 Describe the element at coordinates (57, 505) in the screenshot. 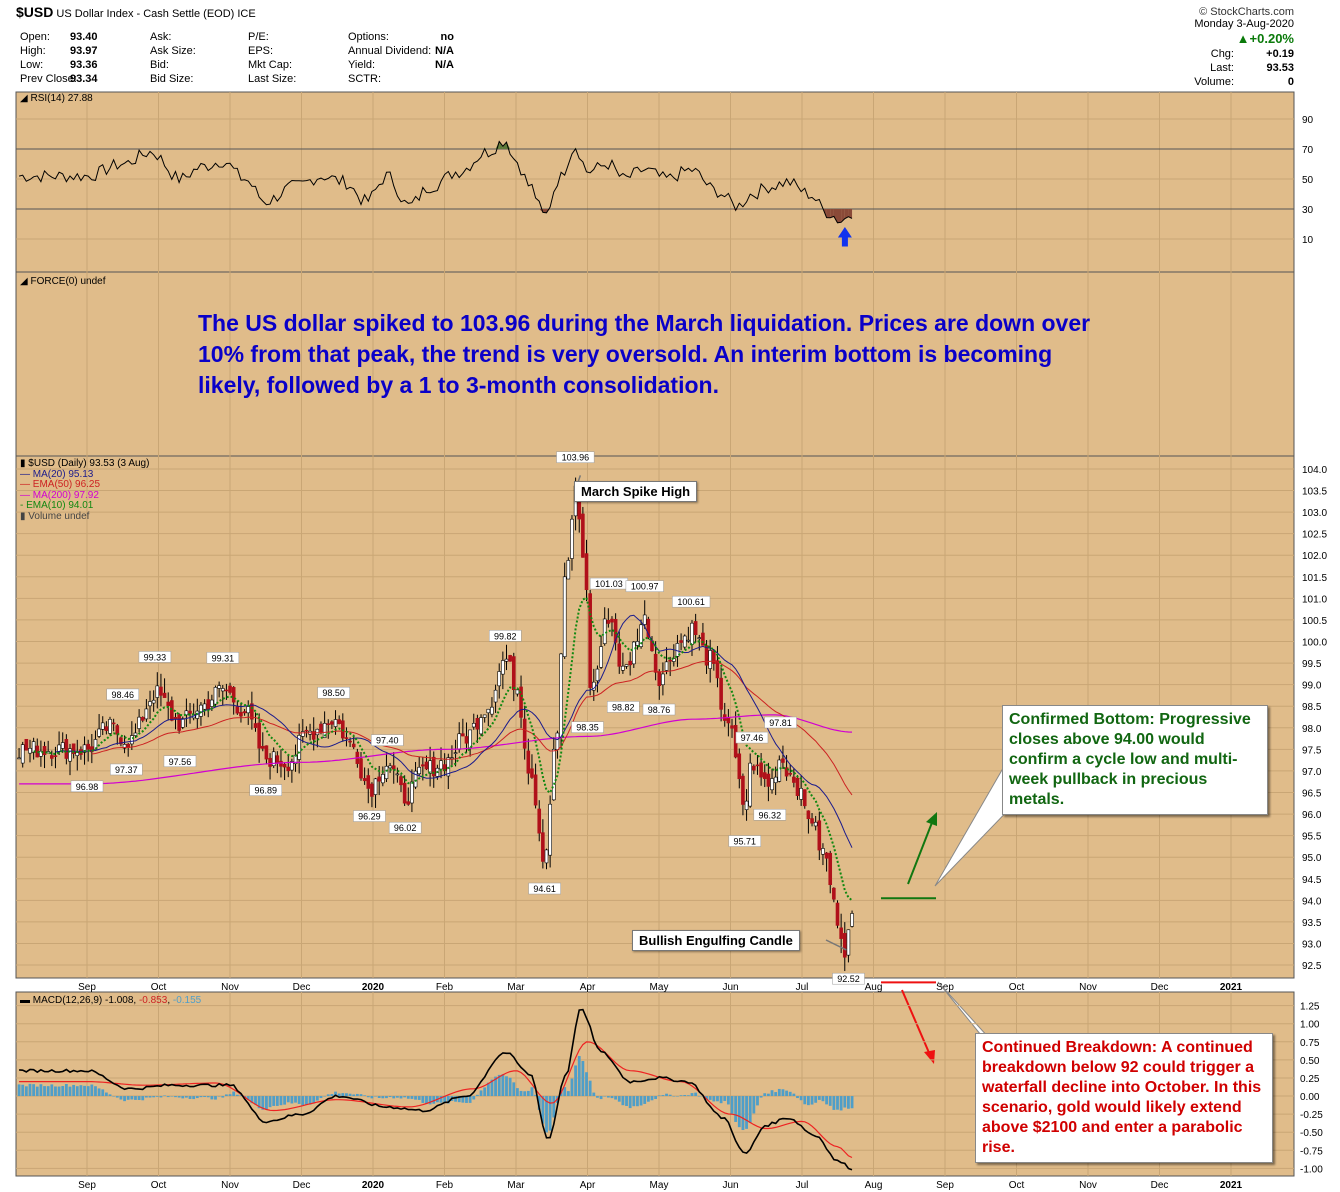

I see `price-legend-item: - EMA(10) 94.01` at that location.